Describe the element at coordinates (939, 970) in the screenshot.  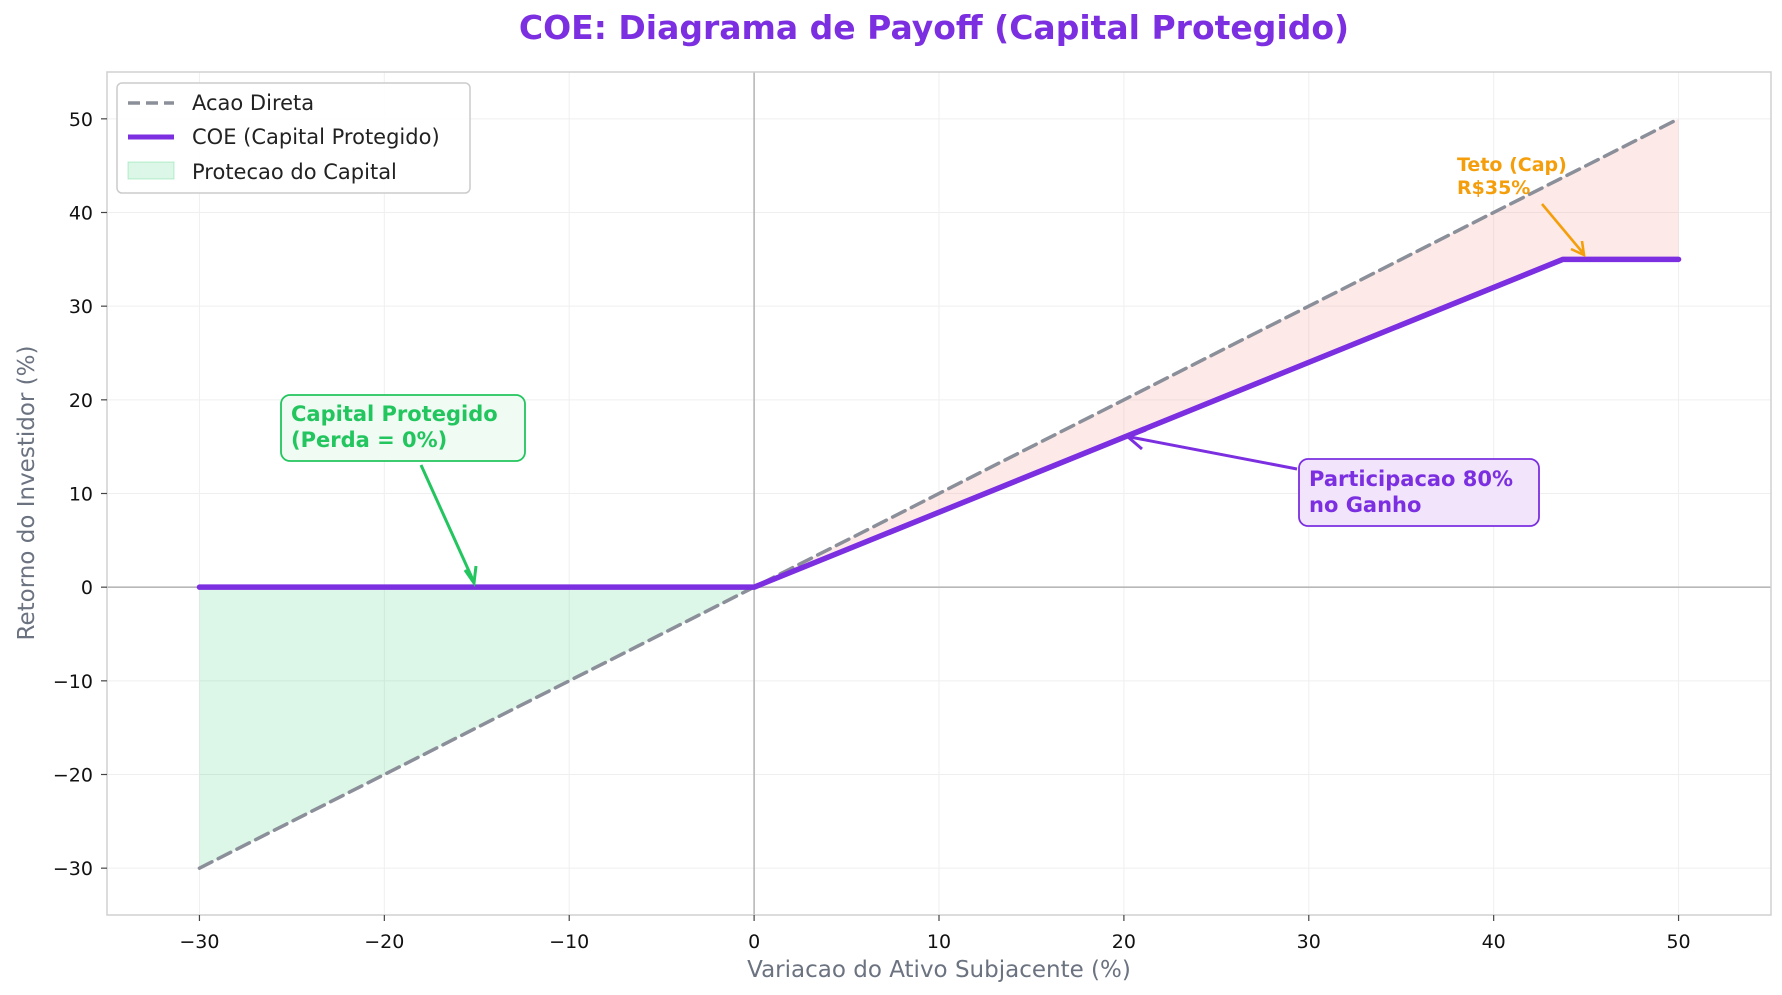
I see `x-axis-label: Variacao do Ativo Subjacente (%)` at that location.